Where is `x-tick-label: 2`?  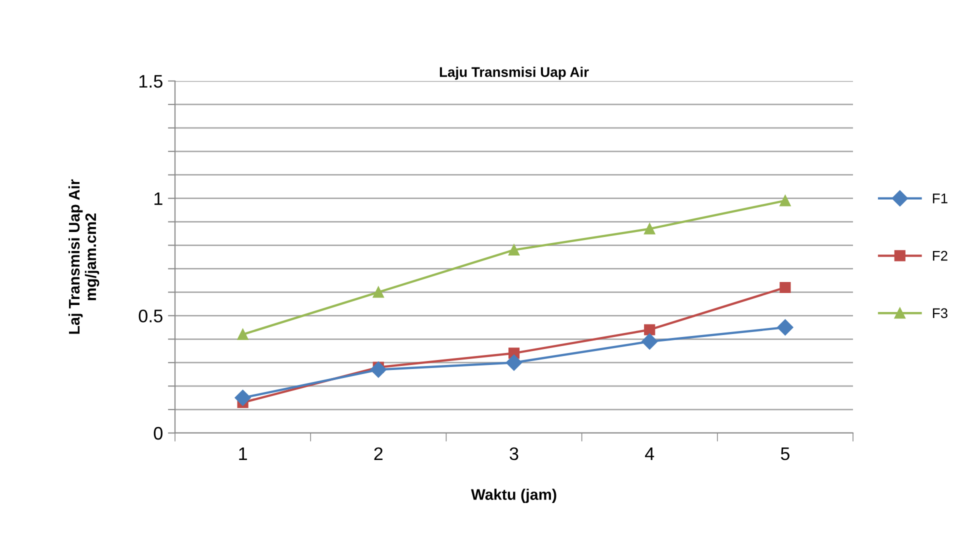 x-tick-label: 2 is located at coordinates (378, 453).